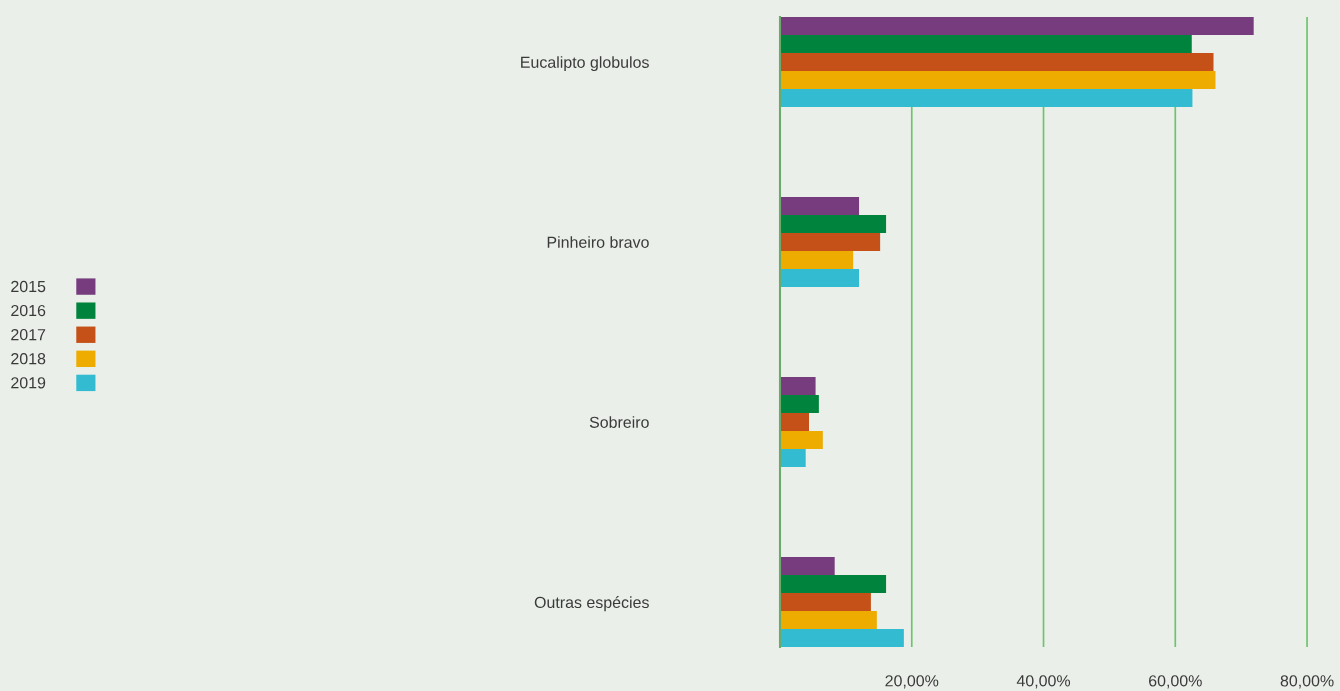  What do you see at coordinates (28, 359) in the screenshot?
I see `legend-label: 2018` at bounding box center [28, 359].